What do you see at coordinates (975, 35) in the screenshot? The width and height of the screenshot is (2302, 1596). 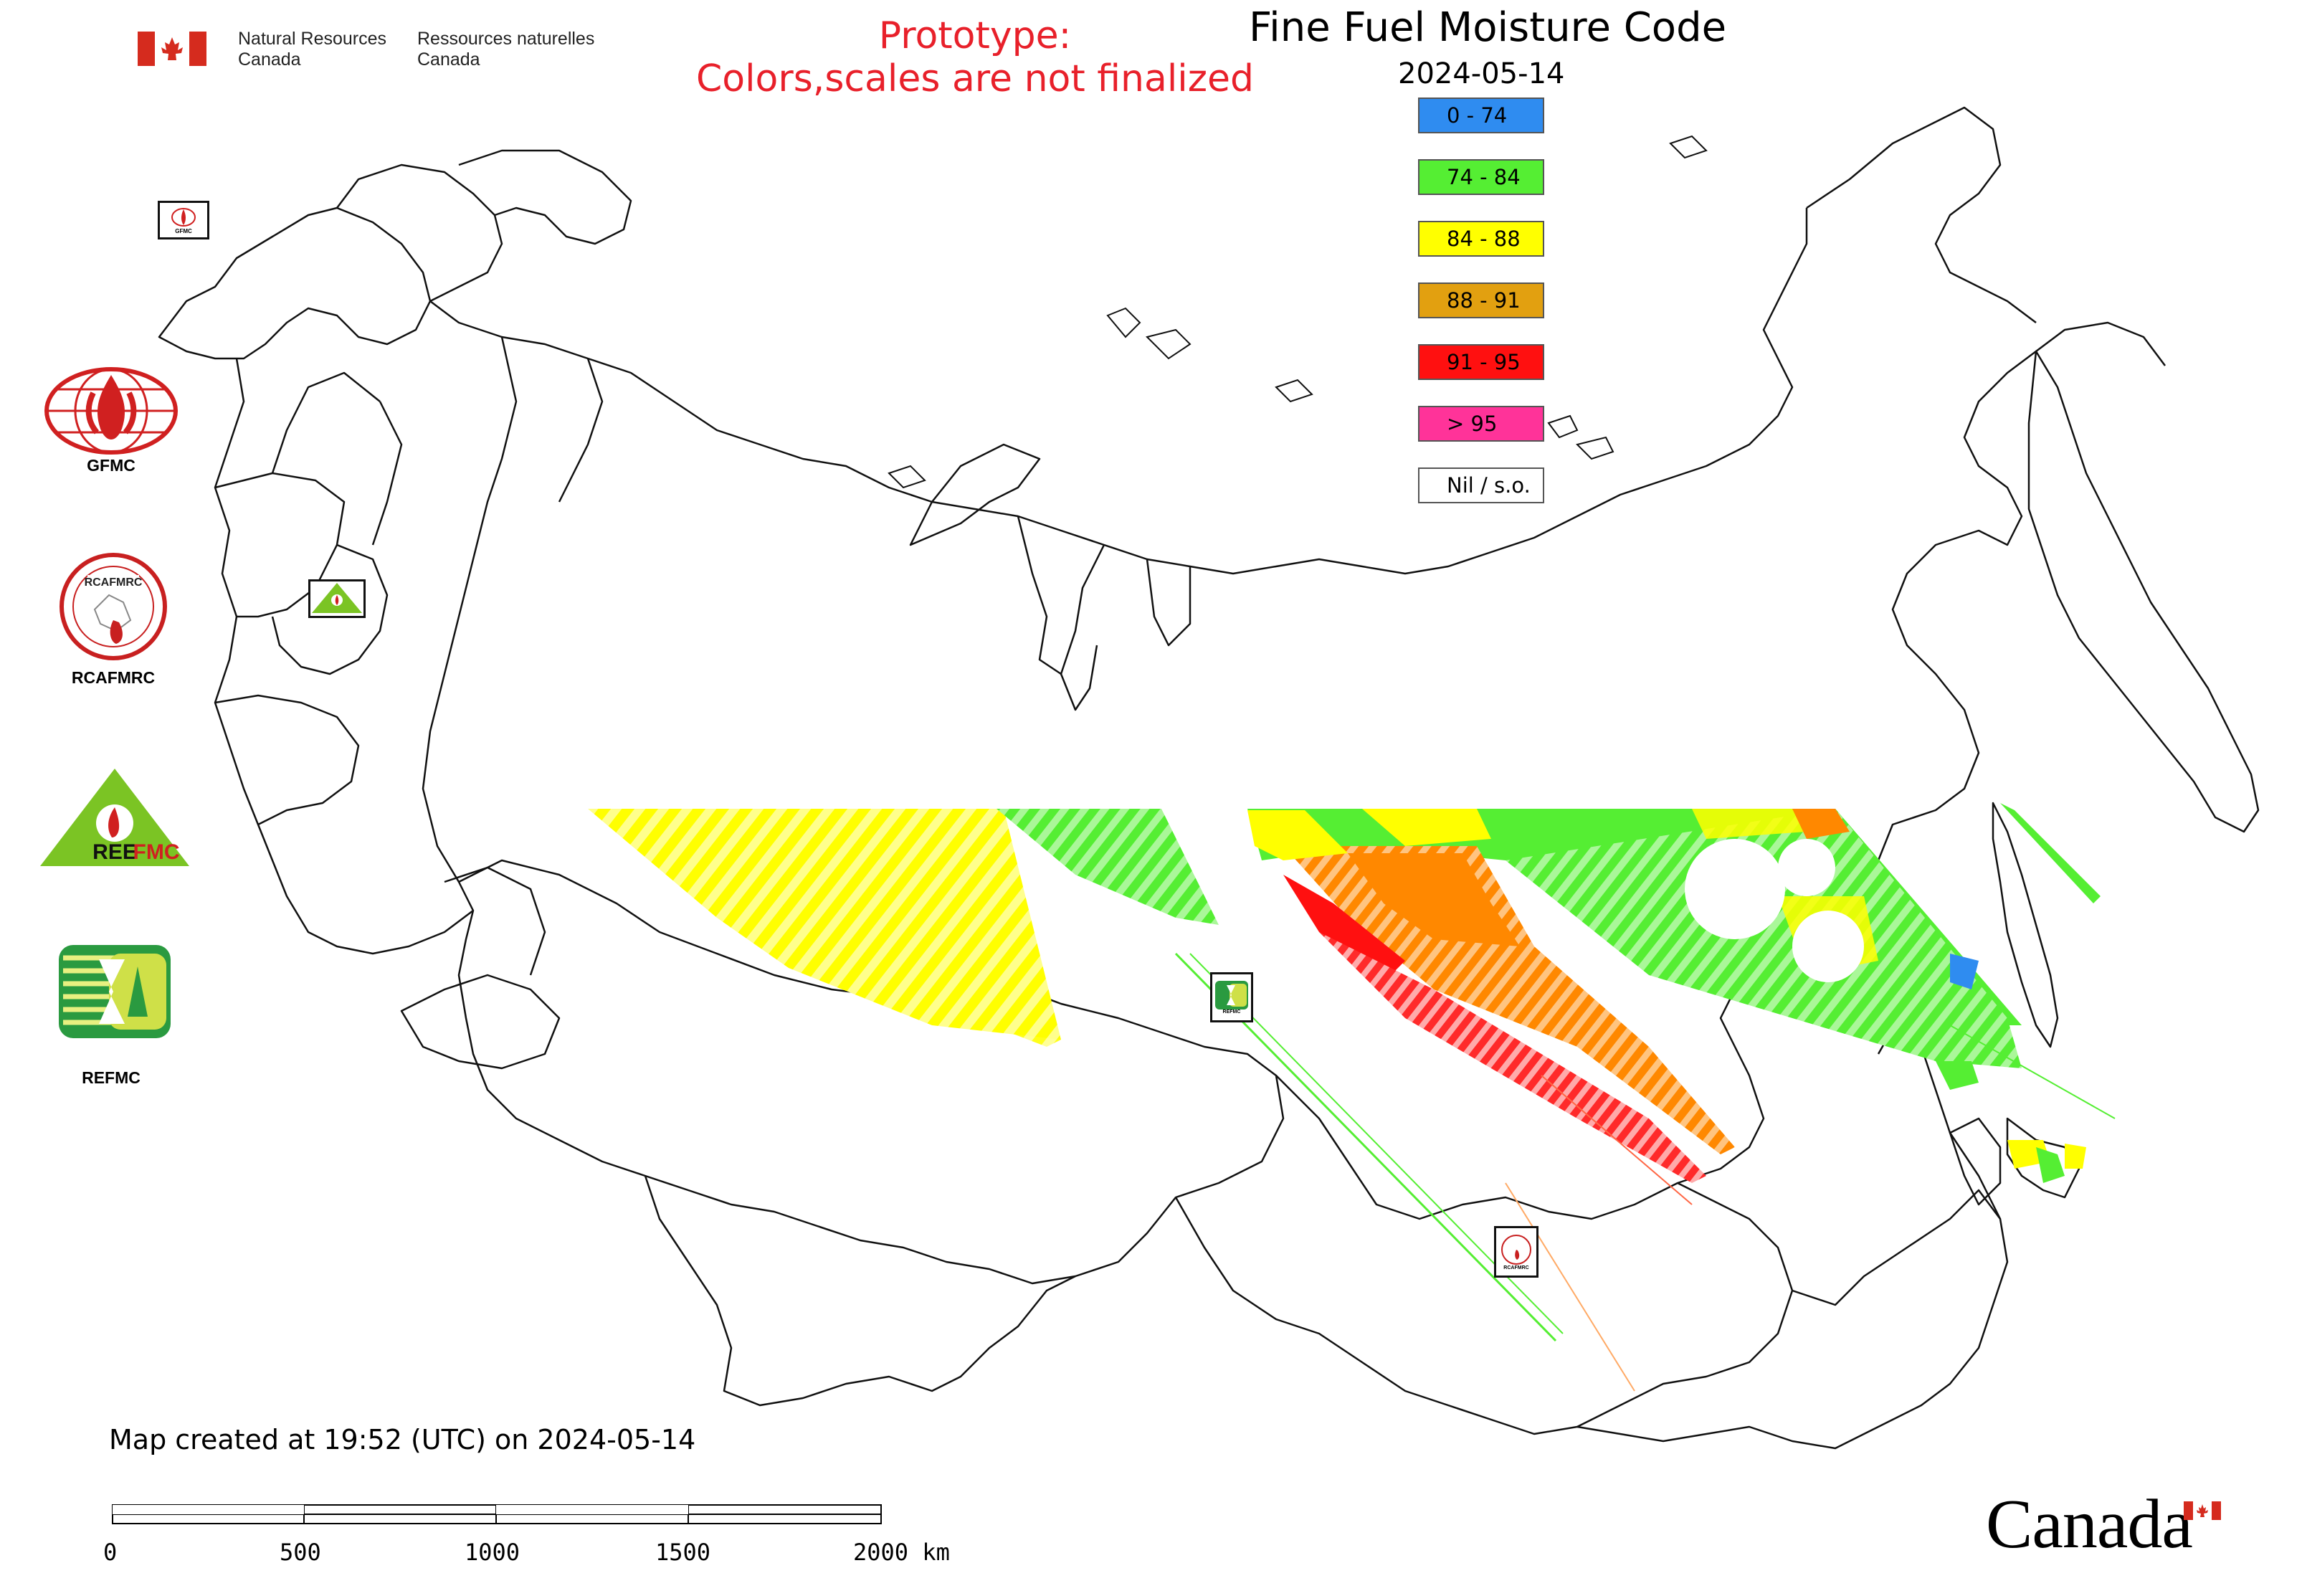 I see `prototype-line1: Prototype:` at bounding box center [975, 35].